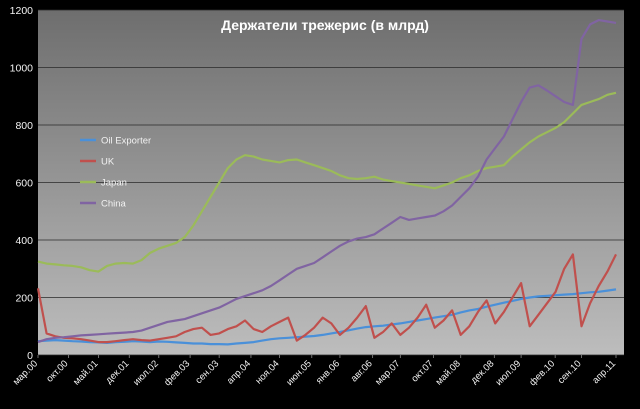  Describe the element at coordinates (24, 299) in the screenshot. I see `y-tick-label: 200` at that location.